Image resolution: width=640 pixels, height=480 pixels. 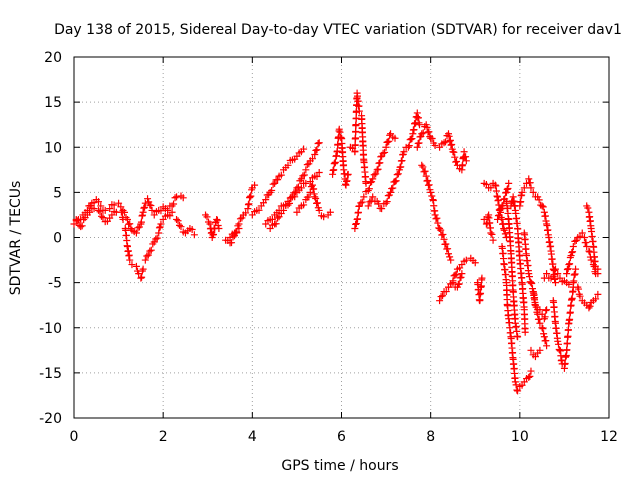 What do you see at coordinates (50, 329) in the screenshot?
I see `y-tick-label: -10` at bounding box center [50, 329].